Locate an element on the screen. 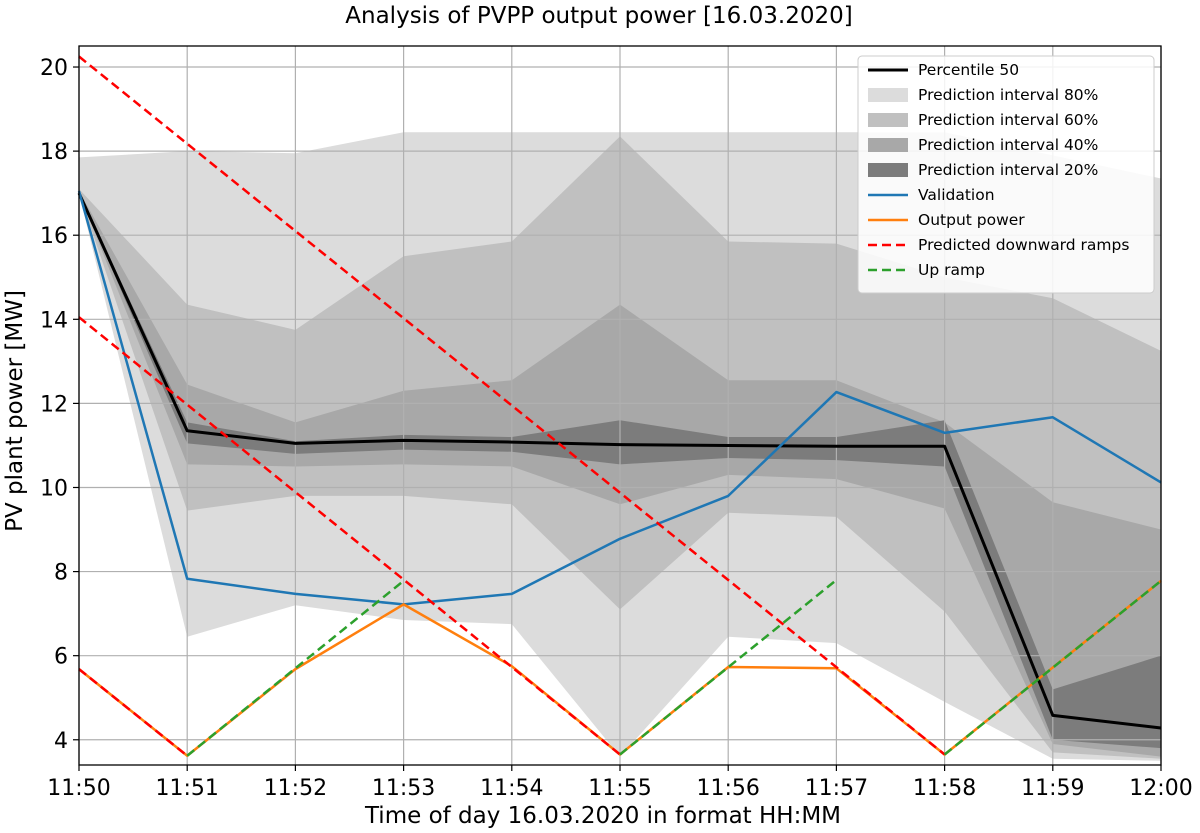 The height and width of the screenshot is (833, 1200). y-tick-label: 8 is located at coordinates (61, 573).